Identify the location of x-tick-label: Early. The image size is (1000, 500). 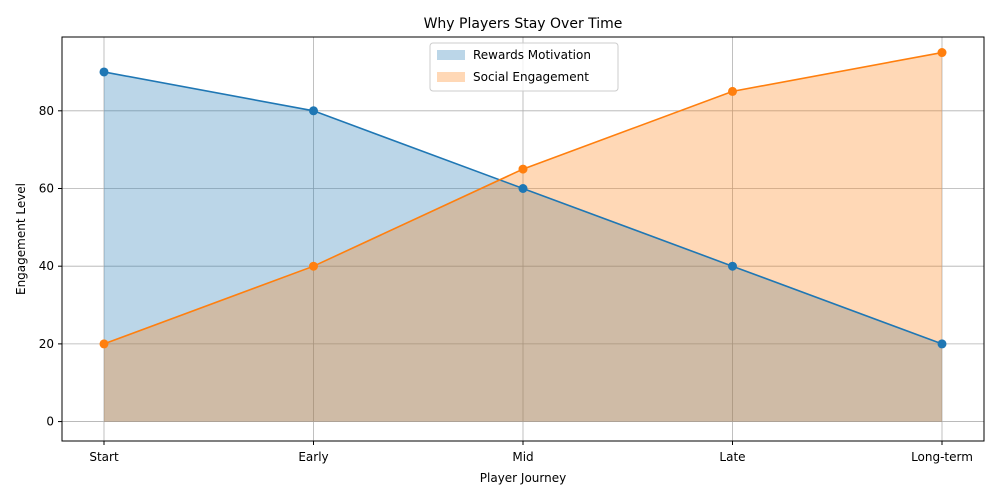
(313, 457).